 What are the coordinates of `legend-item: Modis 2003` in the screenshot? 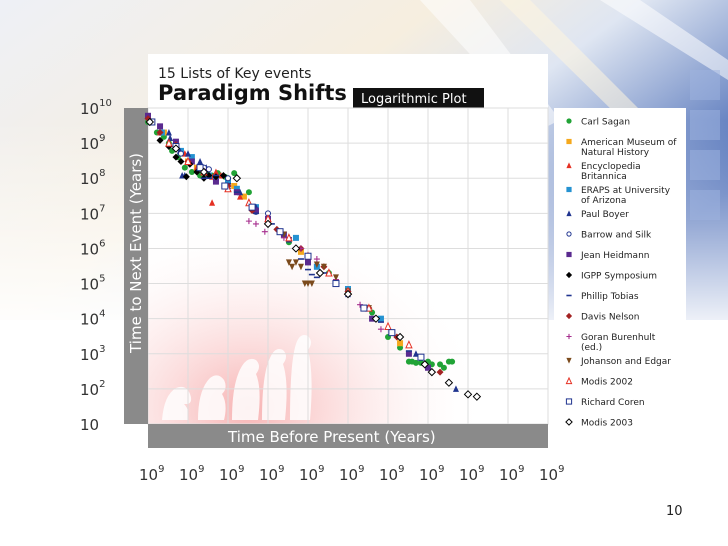 It's located at (599, 423).